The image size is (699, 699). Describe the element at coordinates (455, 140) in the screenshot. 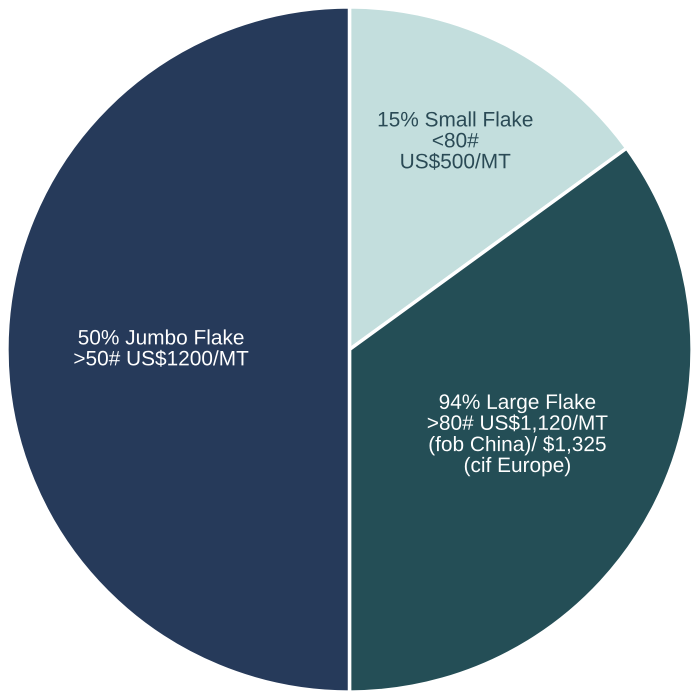

I see `slice-label: 15% Small Flake <80# US$500/MT` at that location.